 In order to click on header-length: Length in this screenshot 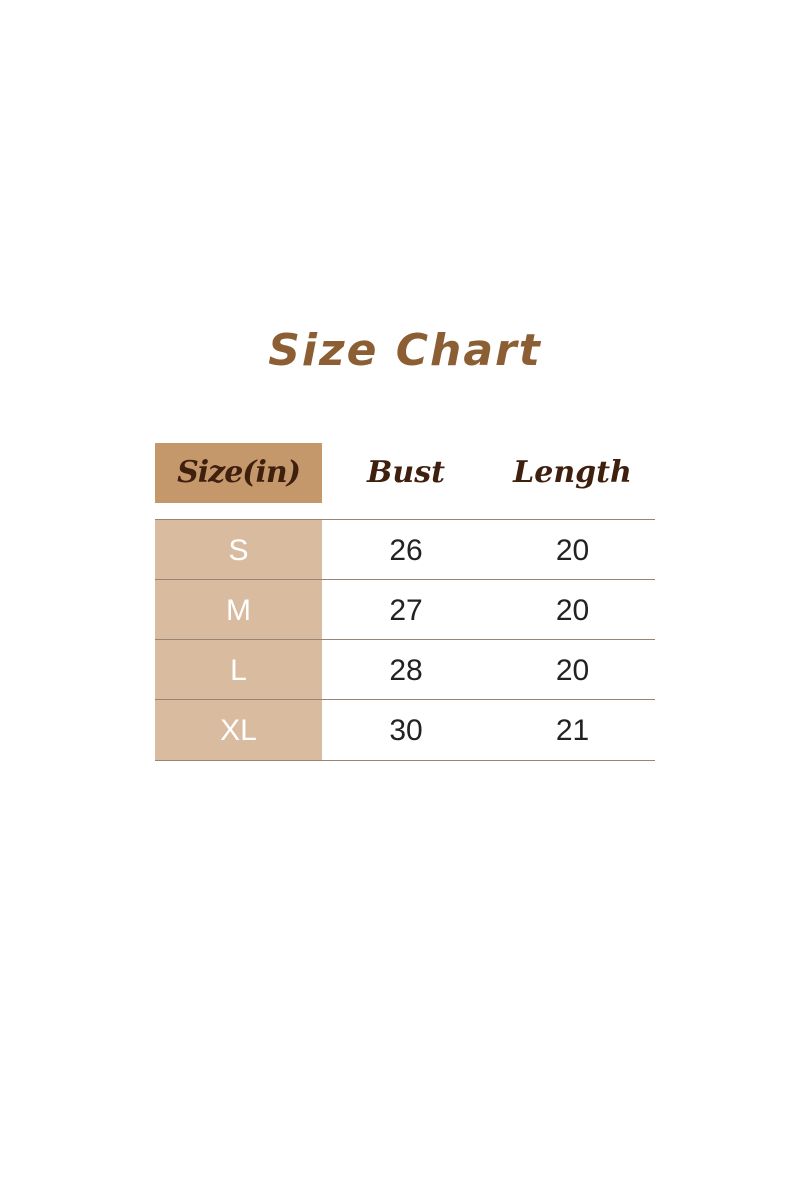, I will do `click(572, 472)`.